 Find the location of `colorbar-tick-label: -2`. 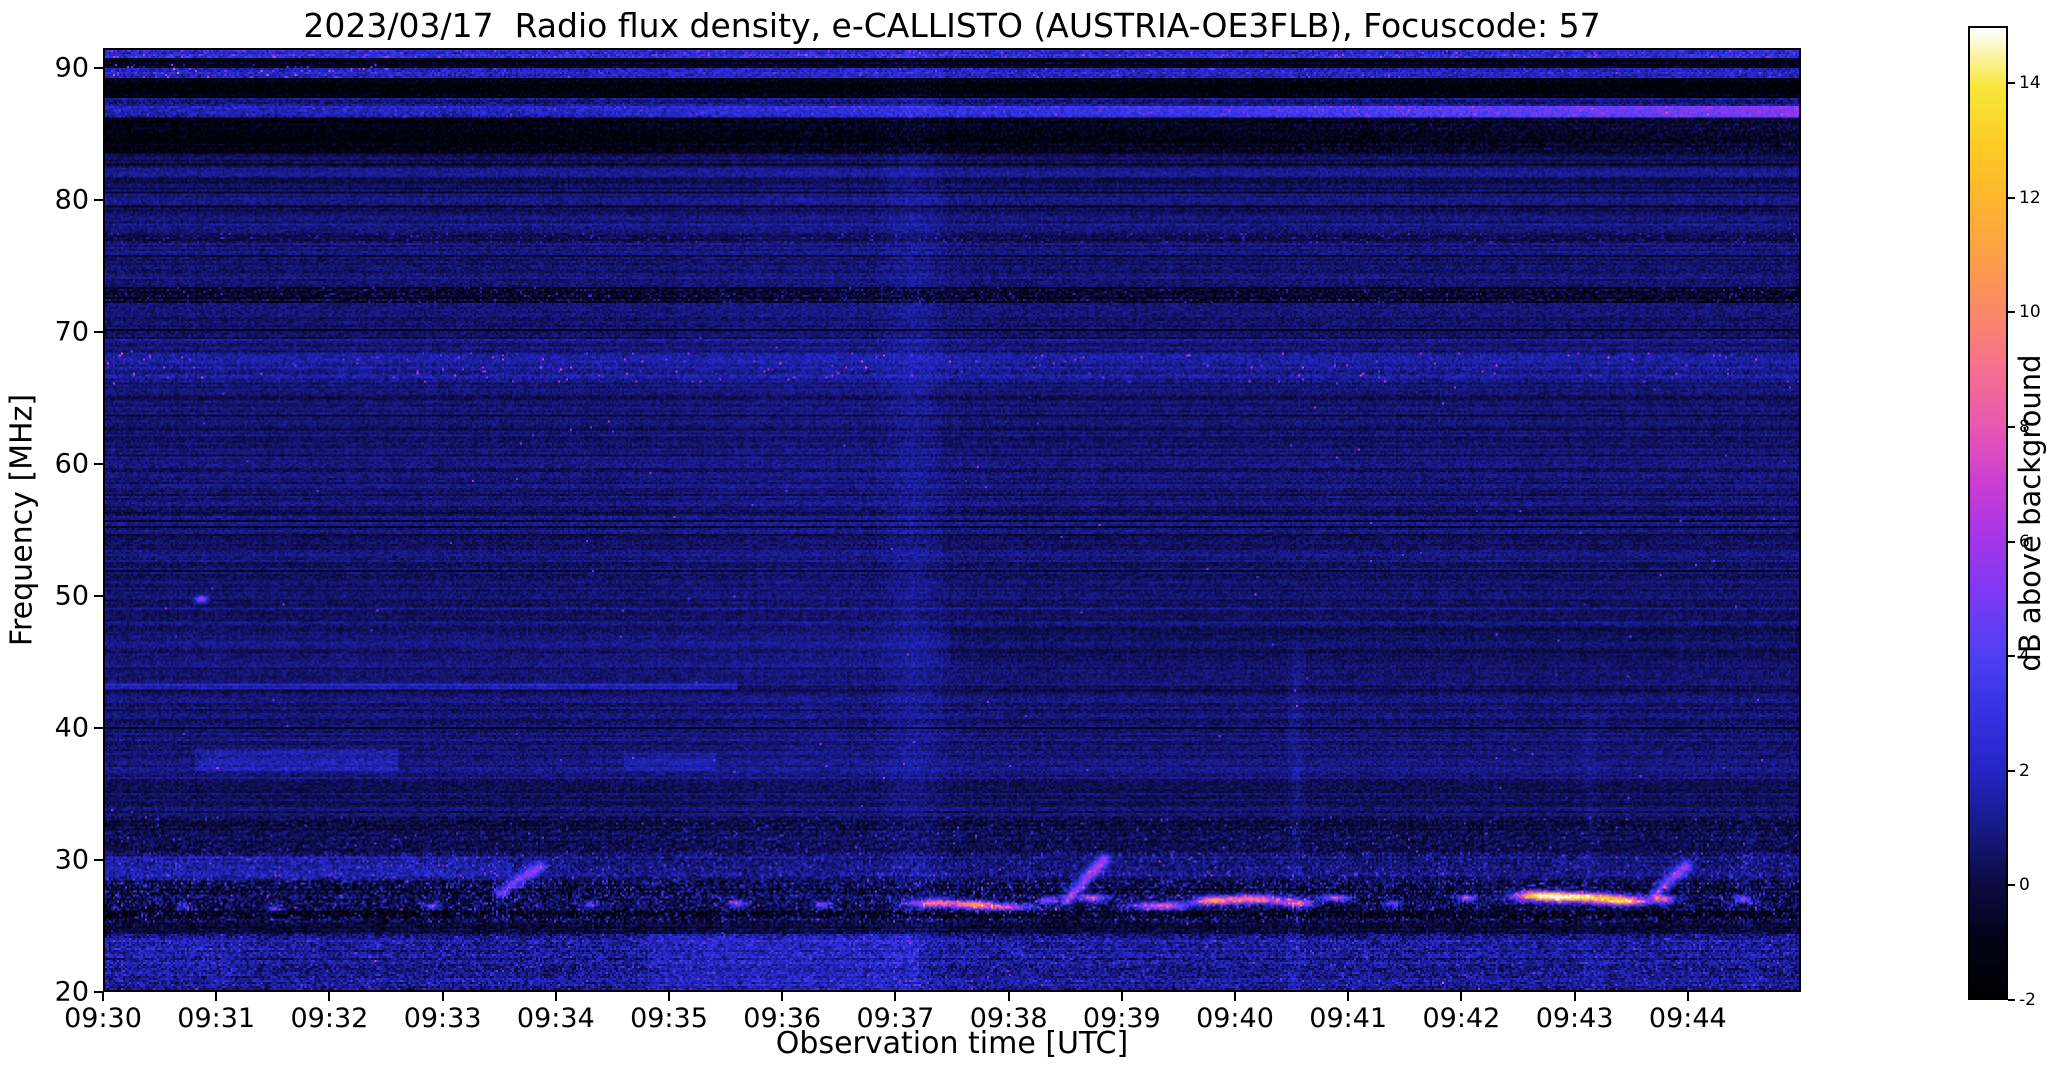

colorbar-tick-label: -2 is located at coordinates (2027, 1000).